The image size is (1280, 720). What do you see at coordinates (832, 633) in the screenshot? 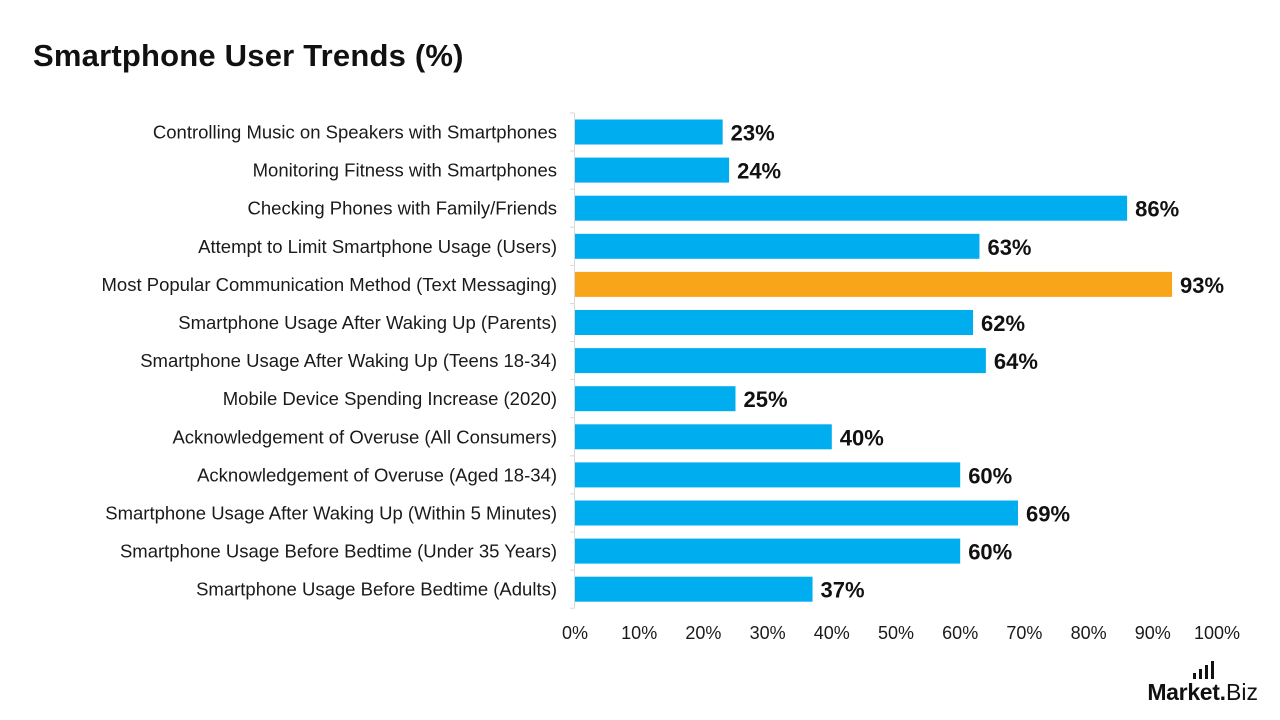
I see `x-tick-label: 40%` at bounding box center [832, 633].